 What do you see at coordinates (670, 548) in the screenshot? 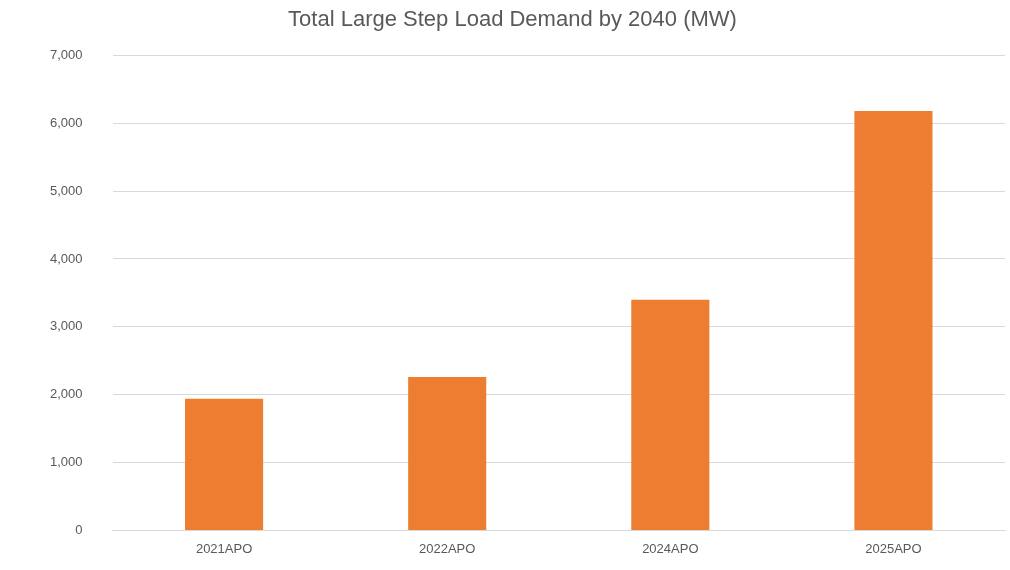
I see `x-tick-label: 2024APO` at bounding box center [670, 548].